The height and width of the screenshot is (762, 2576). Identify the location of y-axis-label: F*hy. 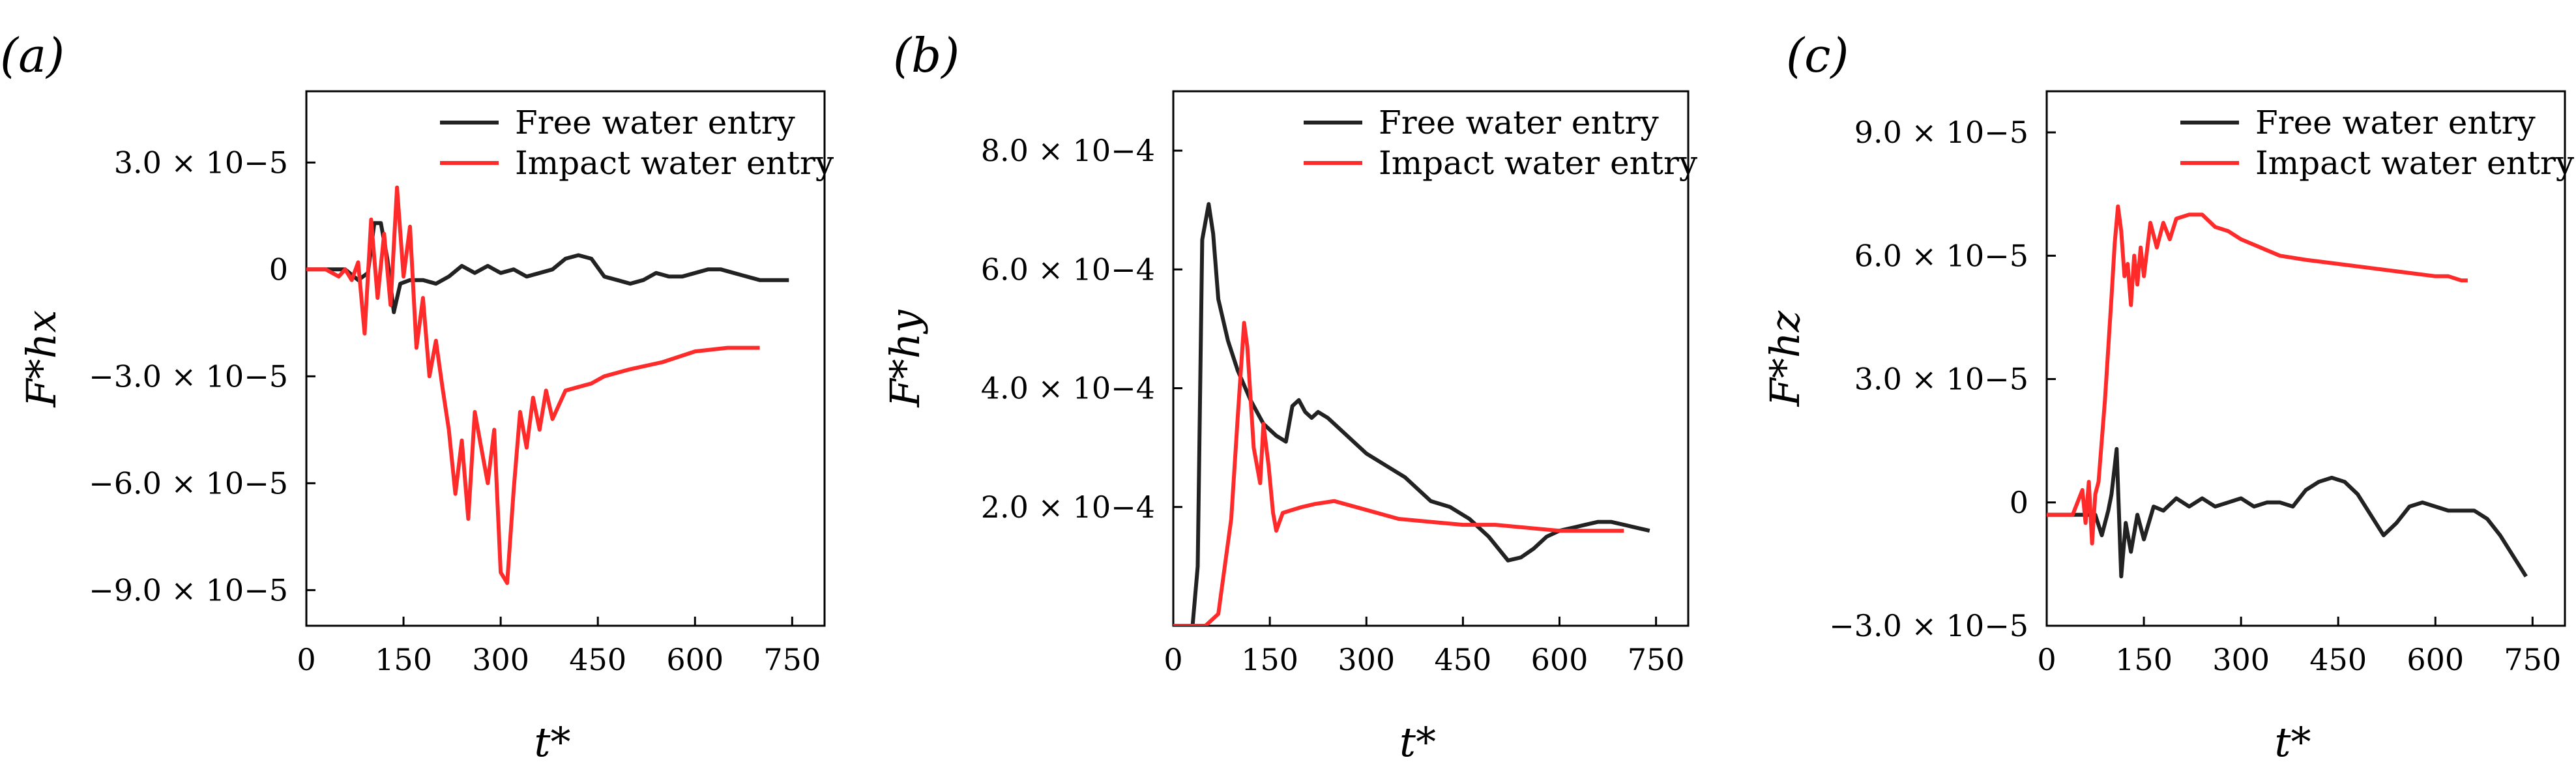
(905, 359).